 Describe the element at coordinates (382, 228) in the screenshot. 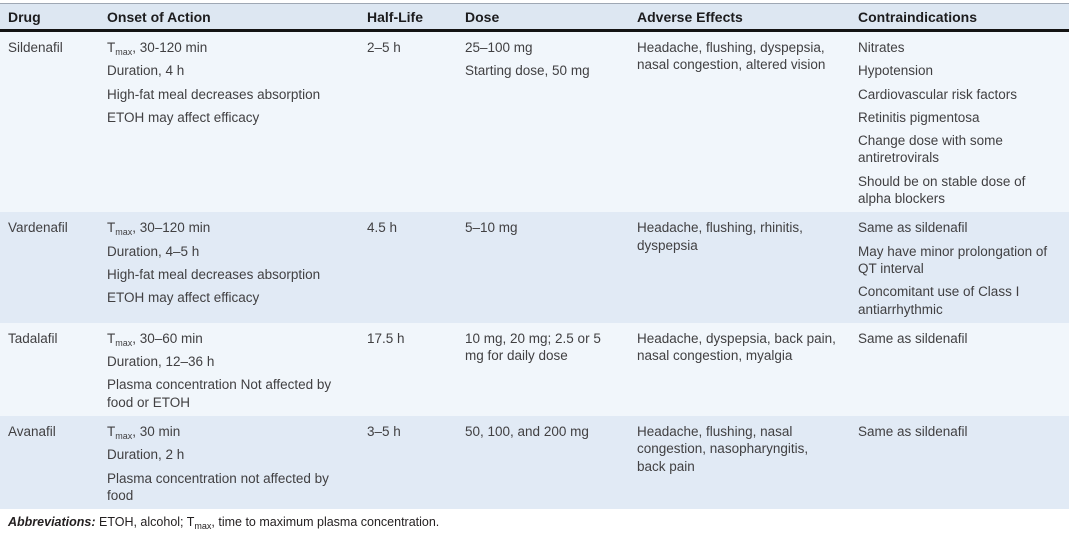

I see `cell-line: 4.5 h` at that location.